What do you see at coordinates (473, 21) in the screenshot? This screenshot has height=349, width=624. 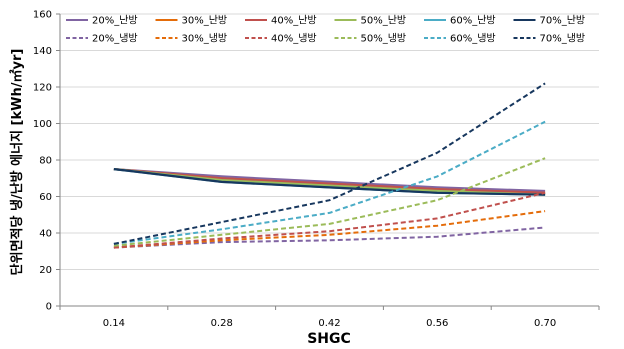 I see `legend-label: 60%_난방` at bounding box center [473, 21].